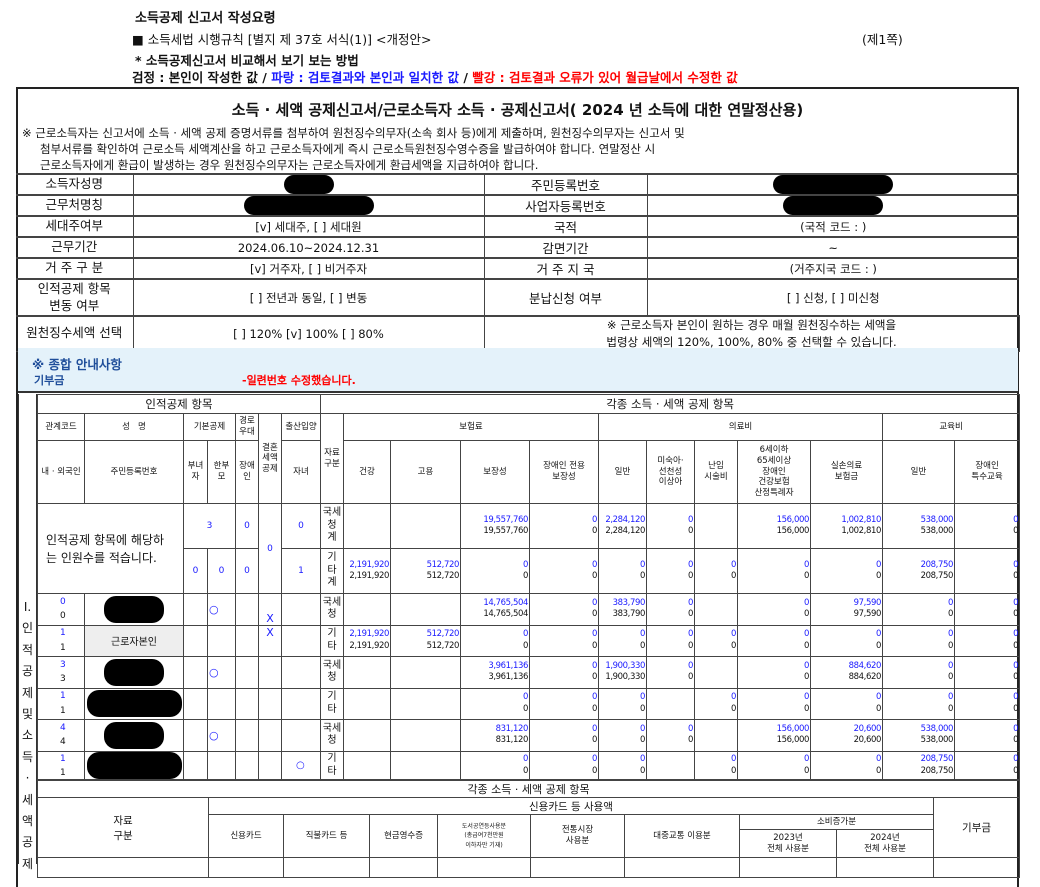 This screenshot has width=1040, height=887. Describe the element at coordinates (270, 640) in the screenshot. I see `marriage-flag: X` at that location.